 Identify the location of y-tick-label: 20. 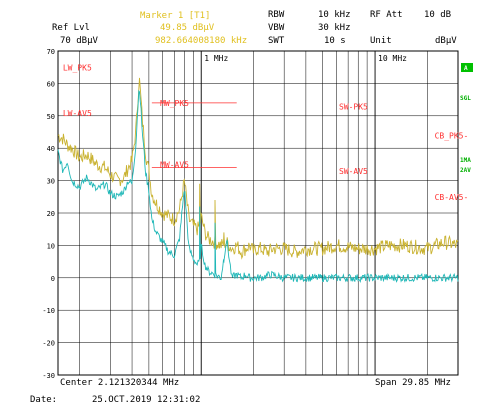
(51, 214).